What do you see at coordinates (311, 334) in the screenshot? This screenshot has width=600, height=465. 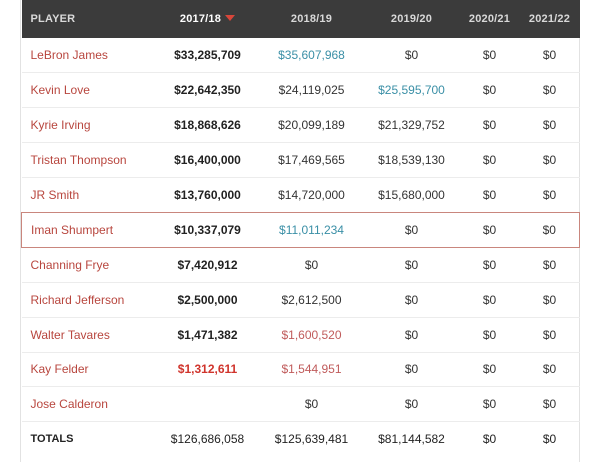 I see `salary-2018-19: $1,600,520` at bounding box center [311, 334].